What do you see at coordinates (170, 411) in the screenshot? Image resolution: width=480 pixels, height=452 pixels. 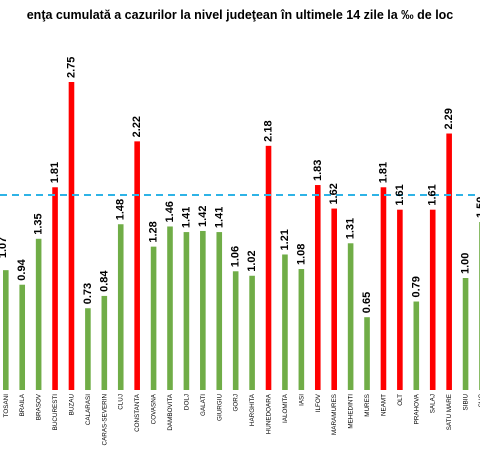 I see `category-label: DAMBOVITA` at bounding box center [170, 411].